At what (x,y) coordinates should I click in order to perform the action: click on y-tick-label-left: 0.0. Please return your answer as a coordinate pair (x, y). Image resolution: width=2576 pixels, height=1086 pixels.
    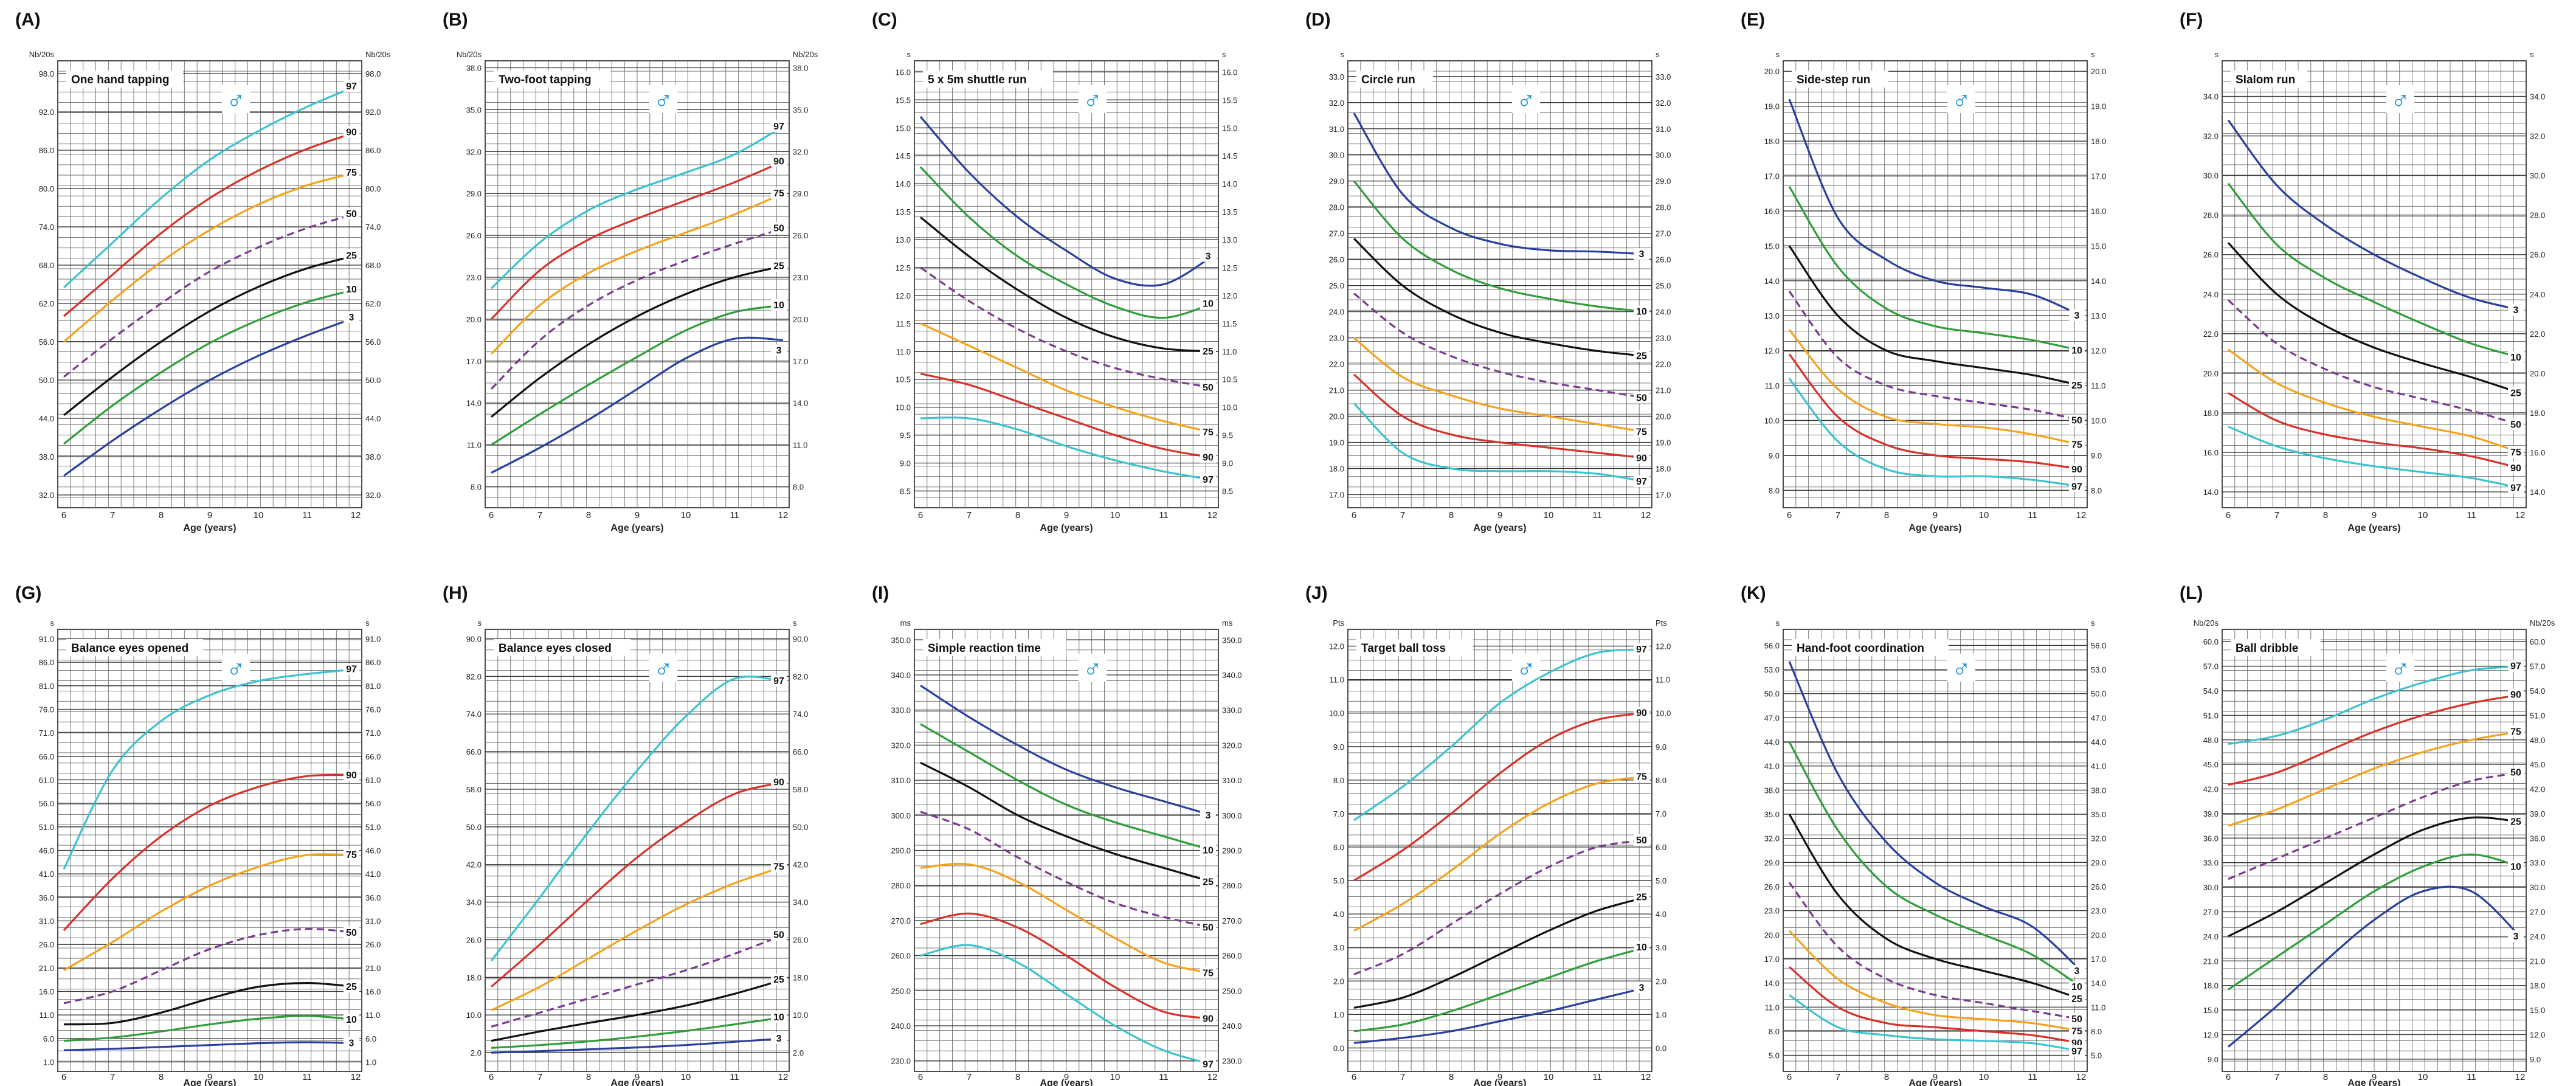
    Looking at the image, I should click on (1338, 1048).